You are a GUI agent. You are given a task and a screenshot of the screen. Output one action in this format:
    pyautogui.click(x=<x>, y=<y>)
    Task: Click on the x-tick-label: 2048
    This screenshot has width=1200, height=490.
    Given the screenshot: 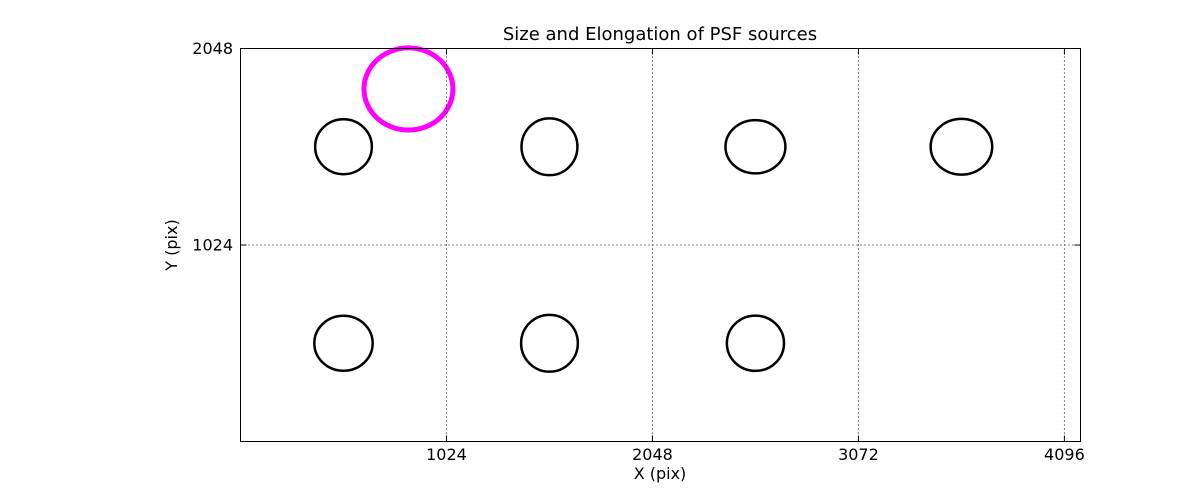 What is the action you would take?
    pyautogui.click(x=652, y=454)
    